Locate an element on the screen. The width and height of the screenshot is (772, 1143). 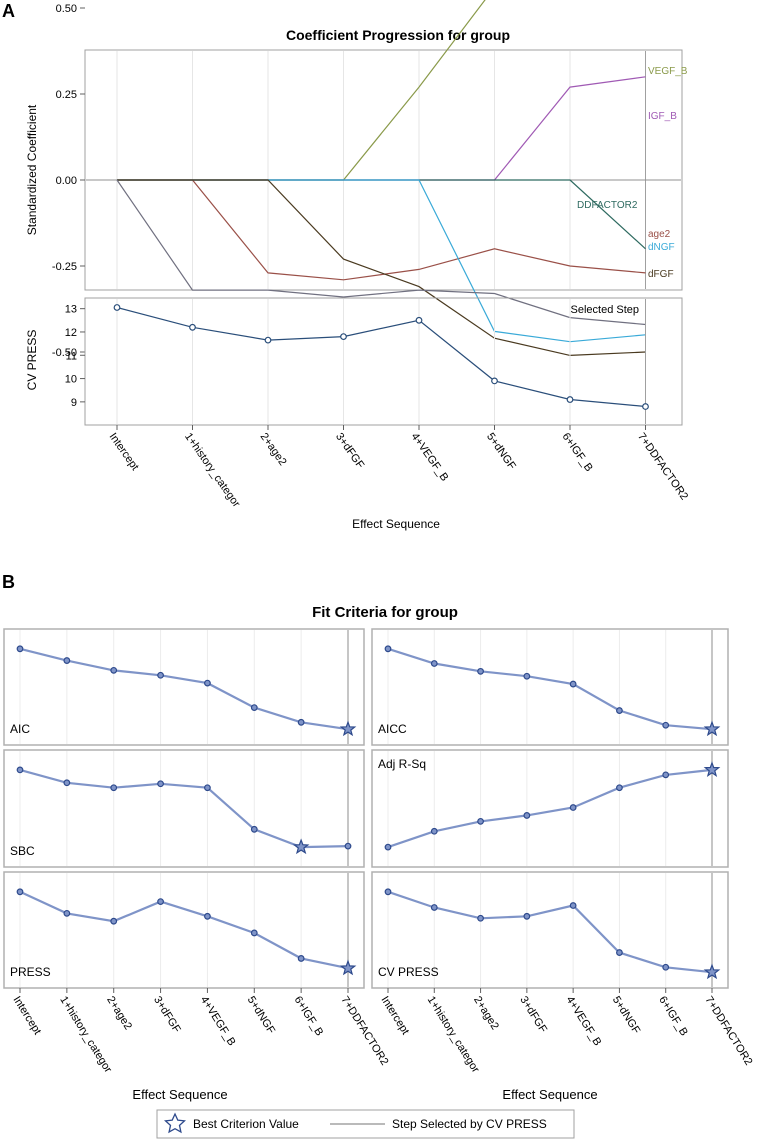
coef-label-ddfactor2: DDFACTOR2 is located at coordinates (607, 205).